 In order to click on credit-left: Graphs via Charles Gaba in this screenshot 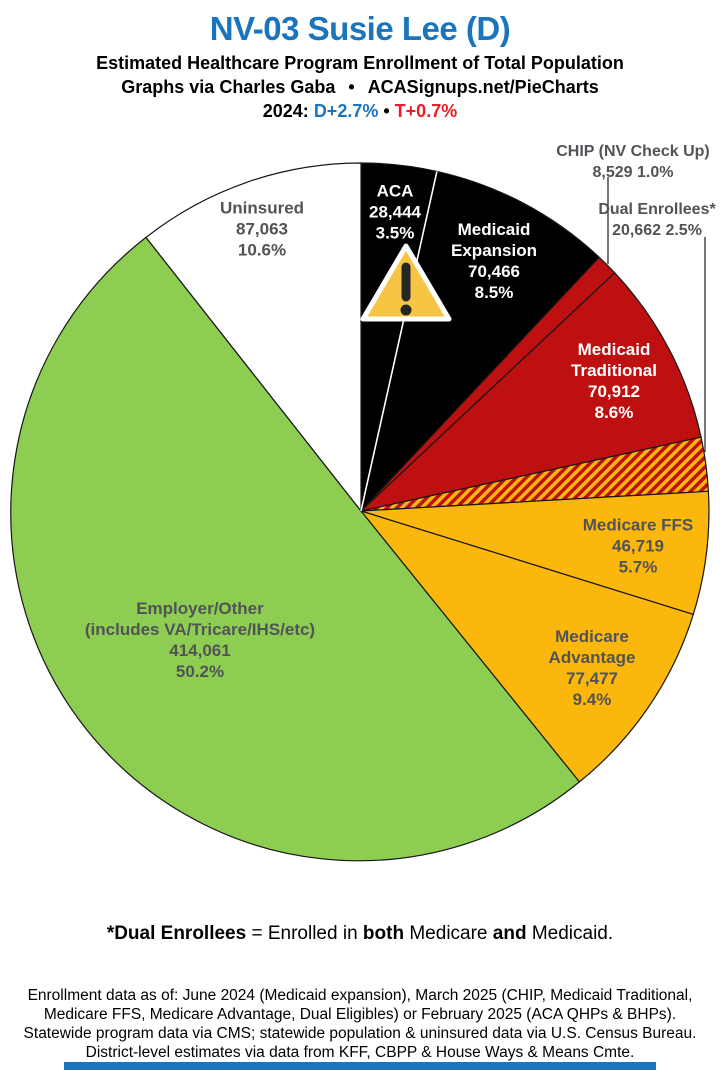, I will do `click(228, 87)`.